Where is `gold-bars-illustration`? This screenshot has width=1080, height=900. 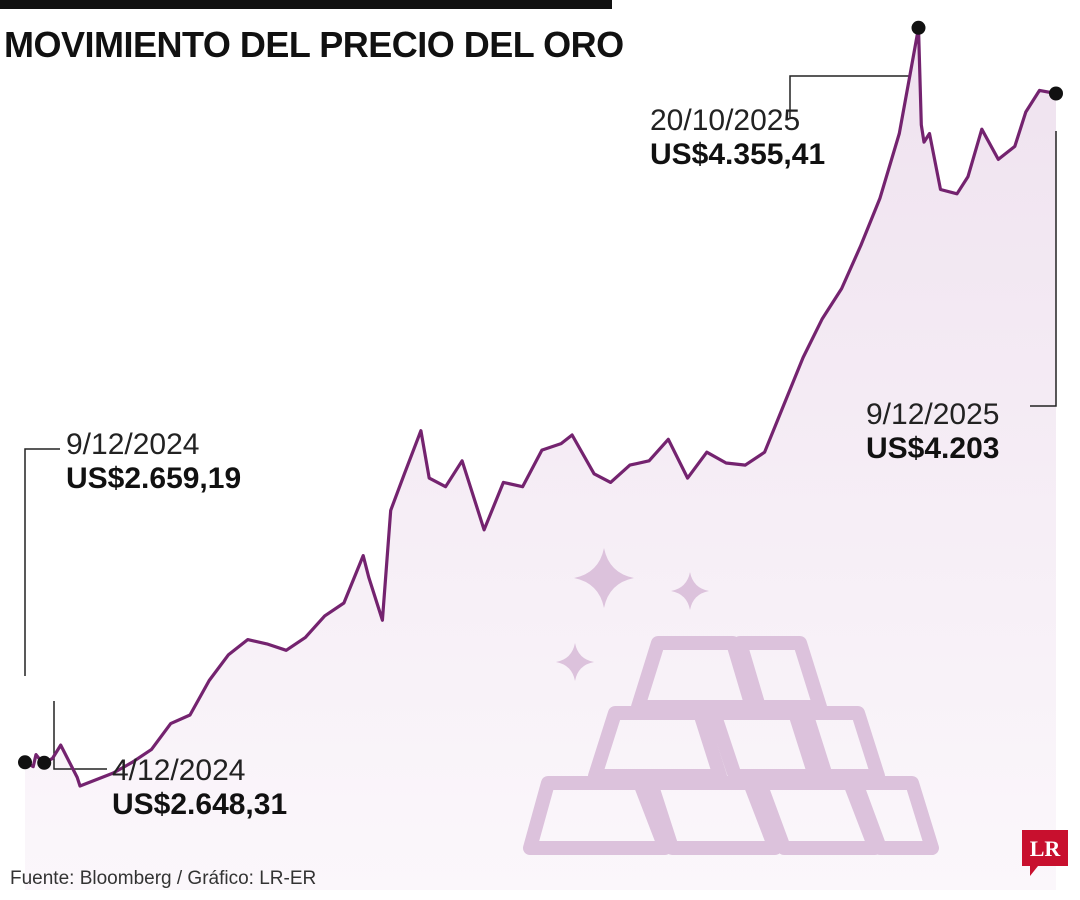 gold-bars-illustration is located at coordinates (731, 701).